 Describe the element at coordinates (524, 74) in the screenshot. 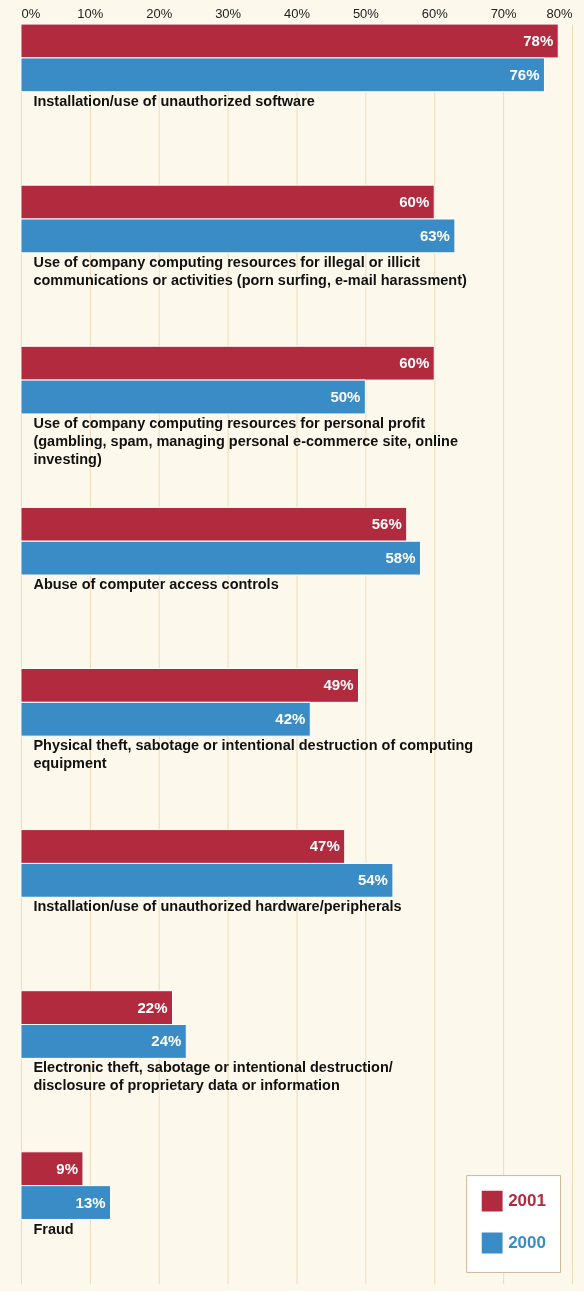

I see `data-label: 76%` at that location.